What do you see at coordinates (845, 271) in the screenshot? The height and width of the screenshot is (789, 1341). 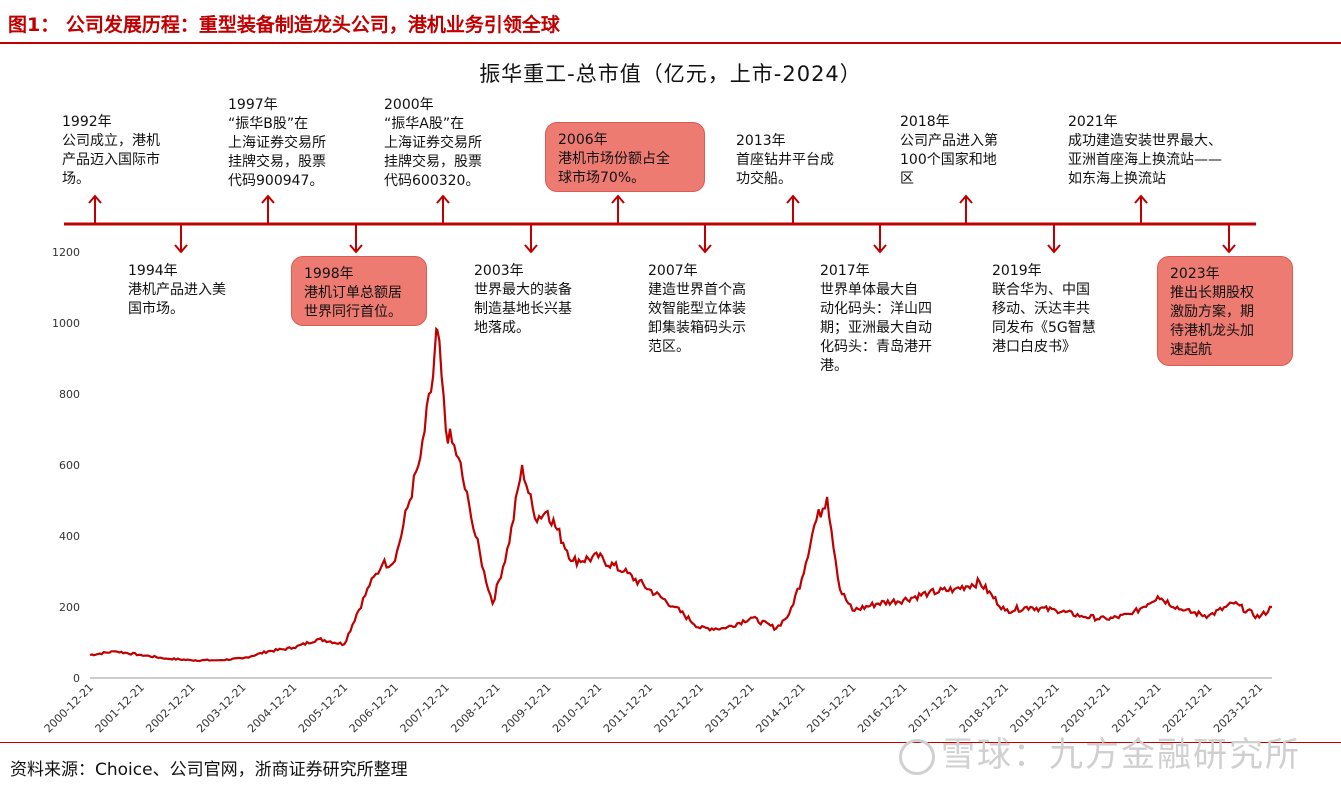 I see `event-year: 2017年` at bounding box center [845, 271].